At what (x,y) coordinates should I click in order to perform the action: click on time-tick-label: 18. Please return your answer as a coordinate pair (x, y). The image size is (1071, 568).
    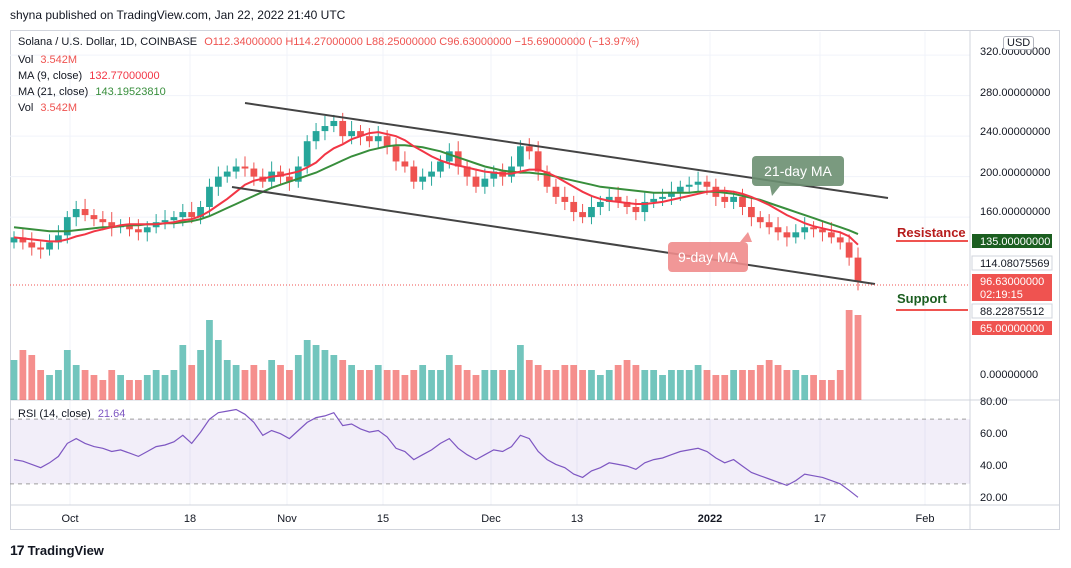
    Looking at the image, I should click on (190, 519).